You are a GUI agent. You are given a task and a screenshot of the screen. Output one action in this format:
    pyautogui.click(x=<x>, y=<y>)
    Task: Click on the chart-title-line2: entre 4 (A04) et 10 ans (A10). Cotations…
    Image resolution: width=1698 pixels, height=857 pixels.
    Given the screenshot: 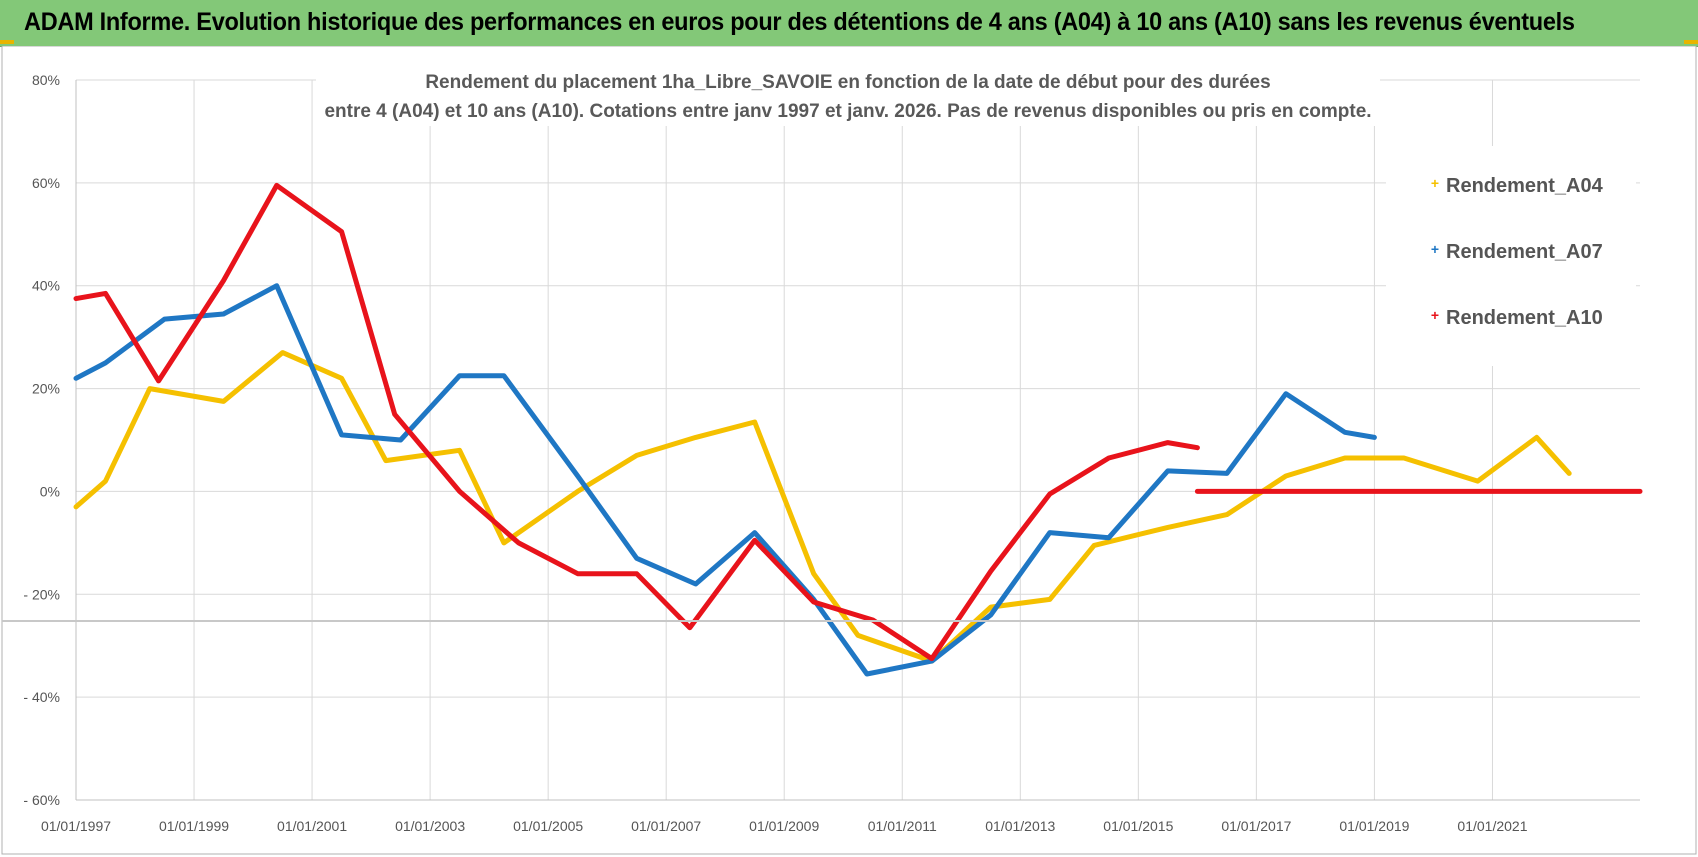 What is the action you would take?
    pyautogui.click(x=847, y=111)
    